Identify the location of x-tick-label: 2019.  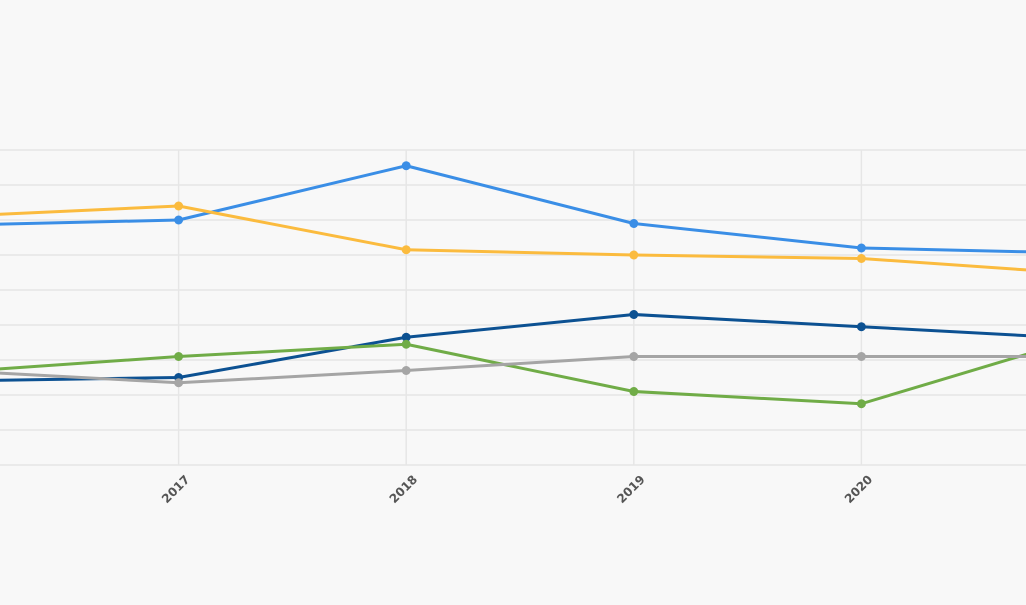
(631, 489).